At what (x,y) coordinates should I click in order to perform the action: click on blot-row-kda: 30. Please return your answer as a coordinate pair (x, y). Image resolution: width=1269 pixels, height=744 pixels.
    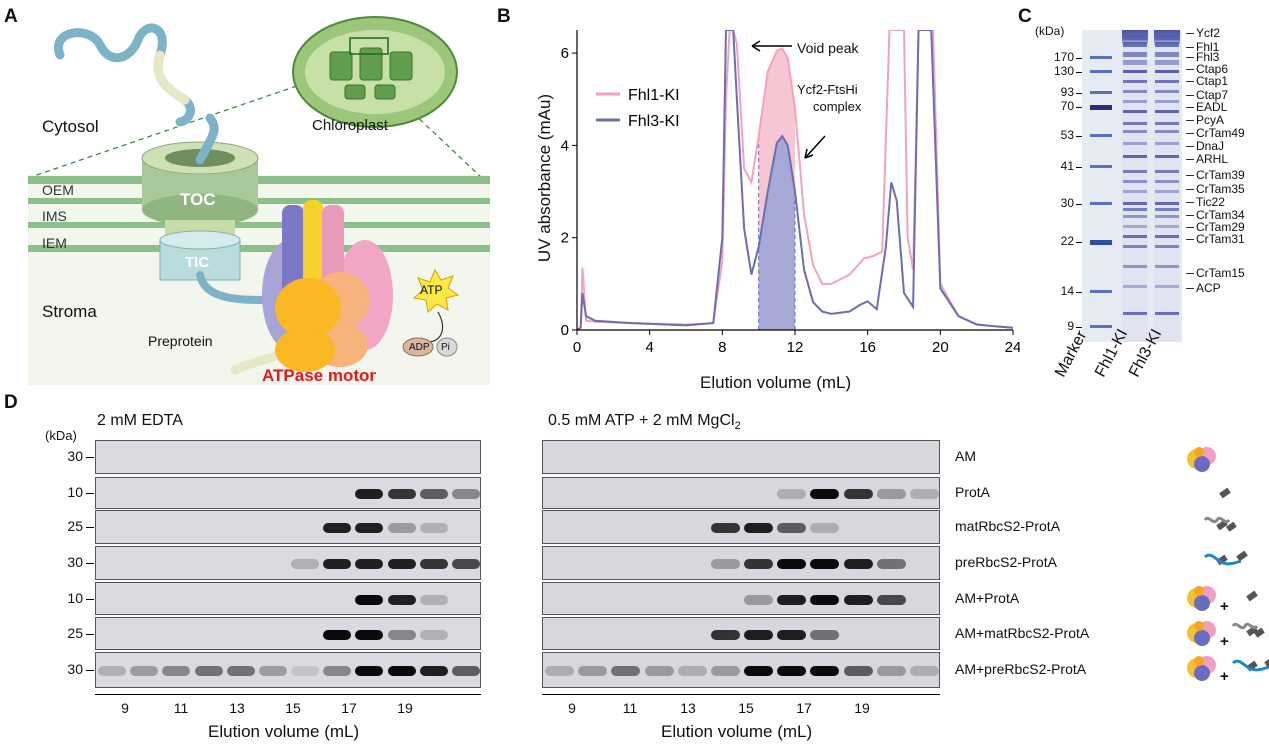
    Looking at the image, I should click on (75, 669).